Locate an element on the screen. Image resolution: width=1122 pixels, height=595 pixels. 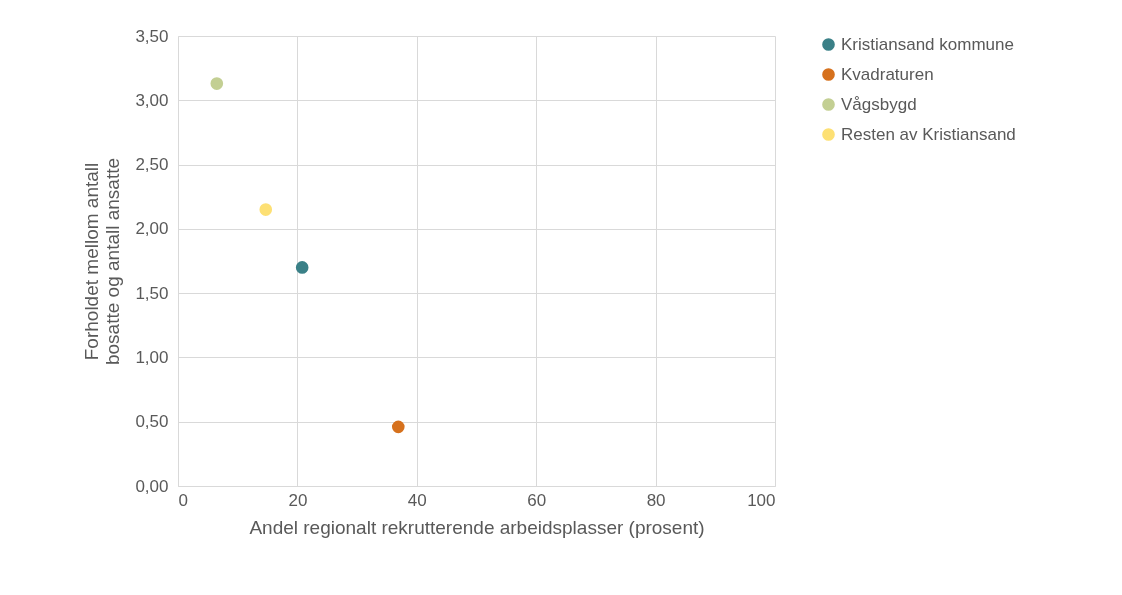
legend-label: Kristiansand kommune is located at coordinates (927, 44).